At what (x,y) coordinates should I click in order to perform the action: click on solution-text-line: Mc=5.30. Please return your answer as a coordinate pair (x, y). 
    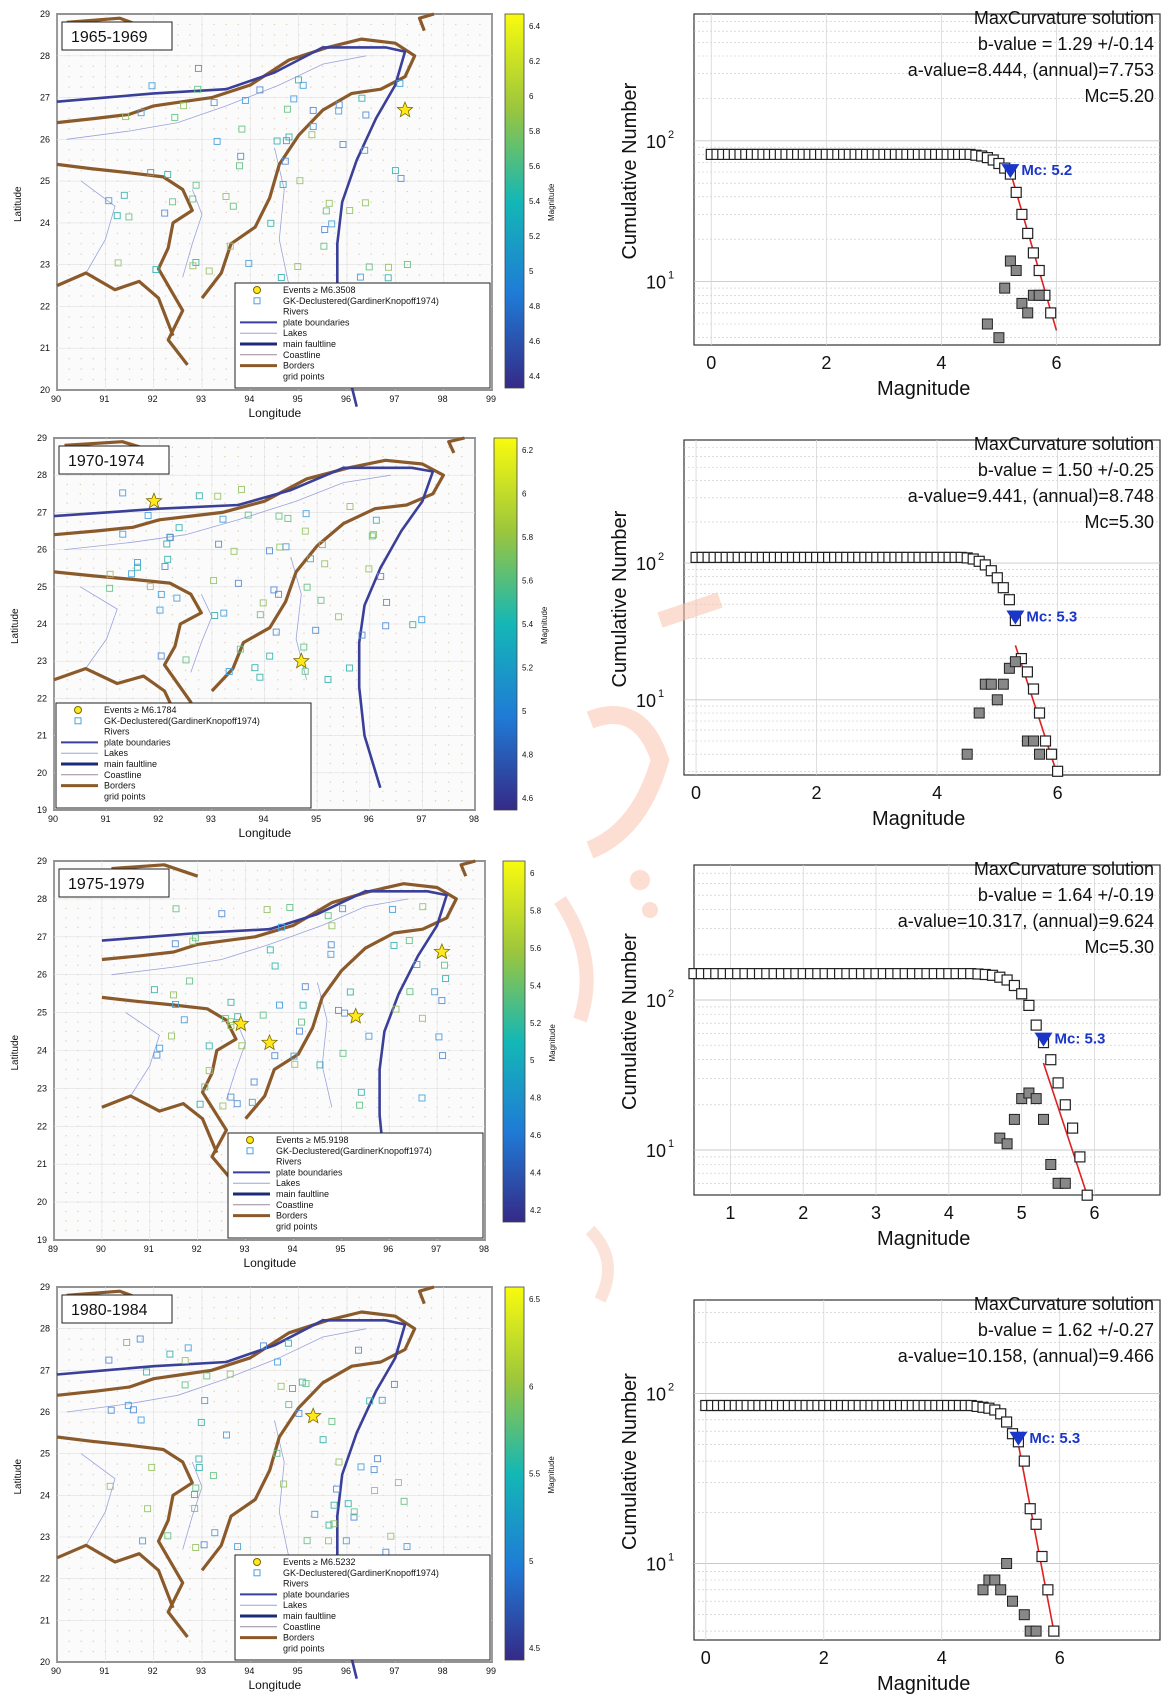
    Looking at the image, I should click on (1119, 947).